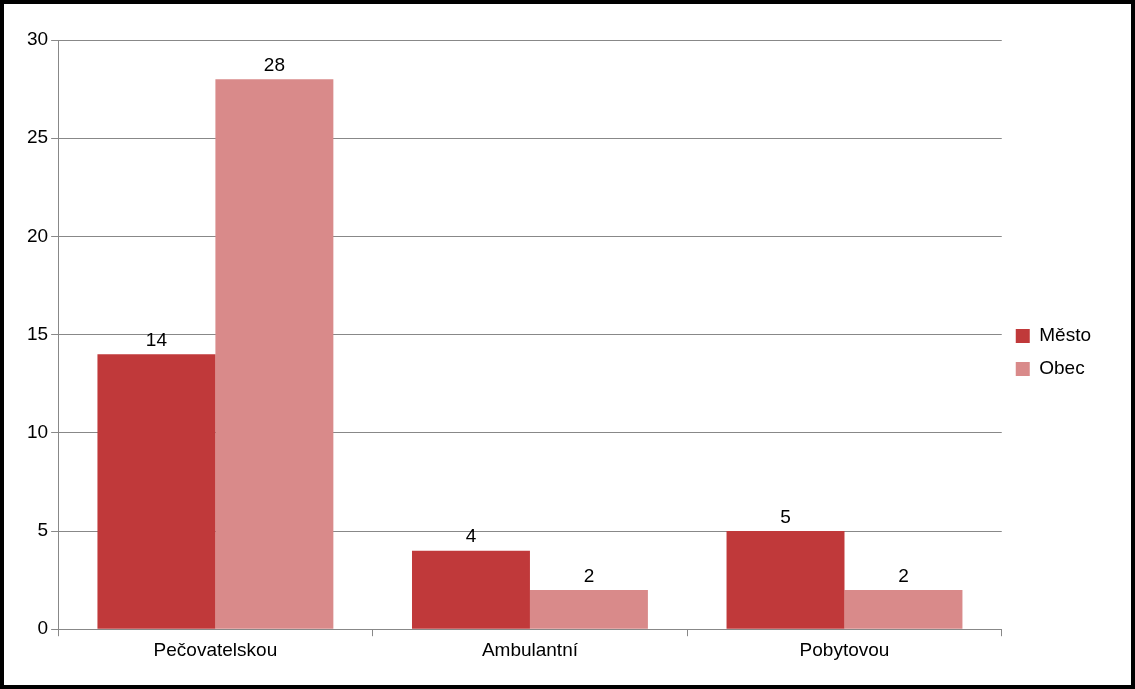 The height and width of the screenshot is (689, 1135). I want to click on y-tick-label: 15, so click(37, 333).